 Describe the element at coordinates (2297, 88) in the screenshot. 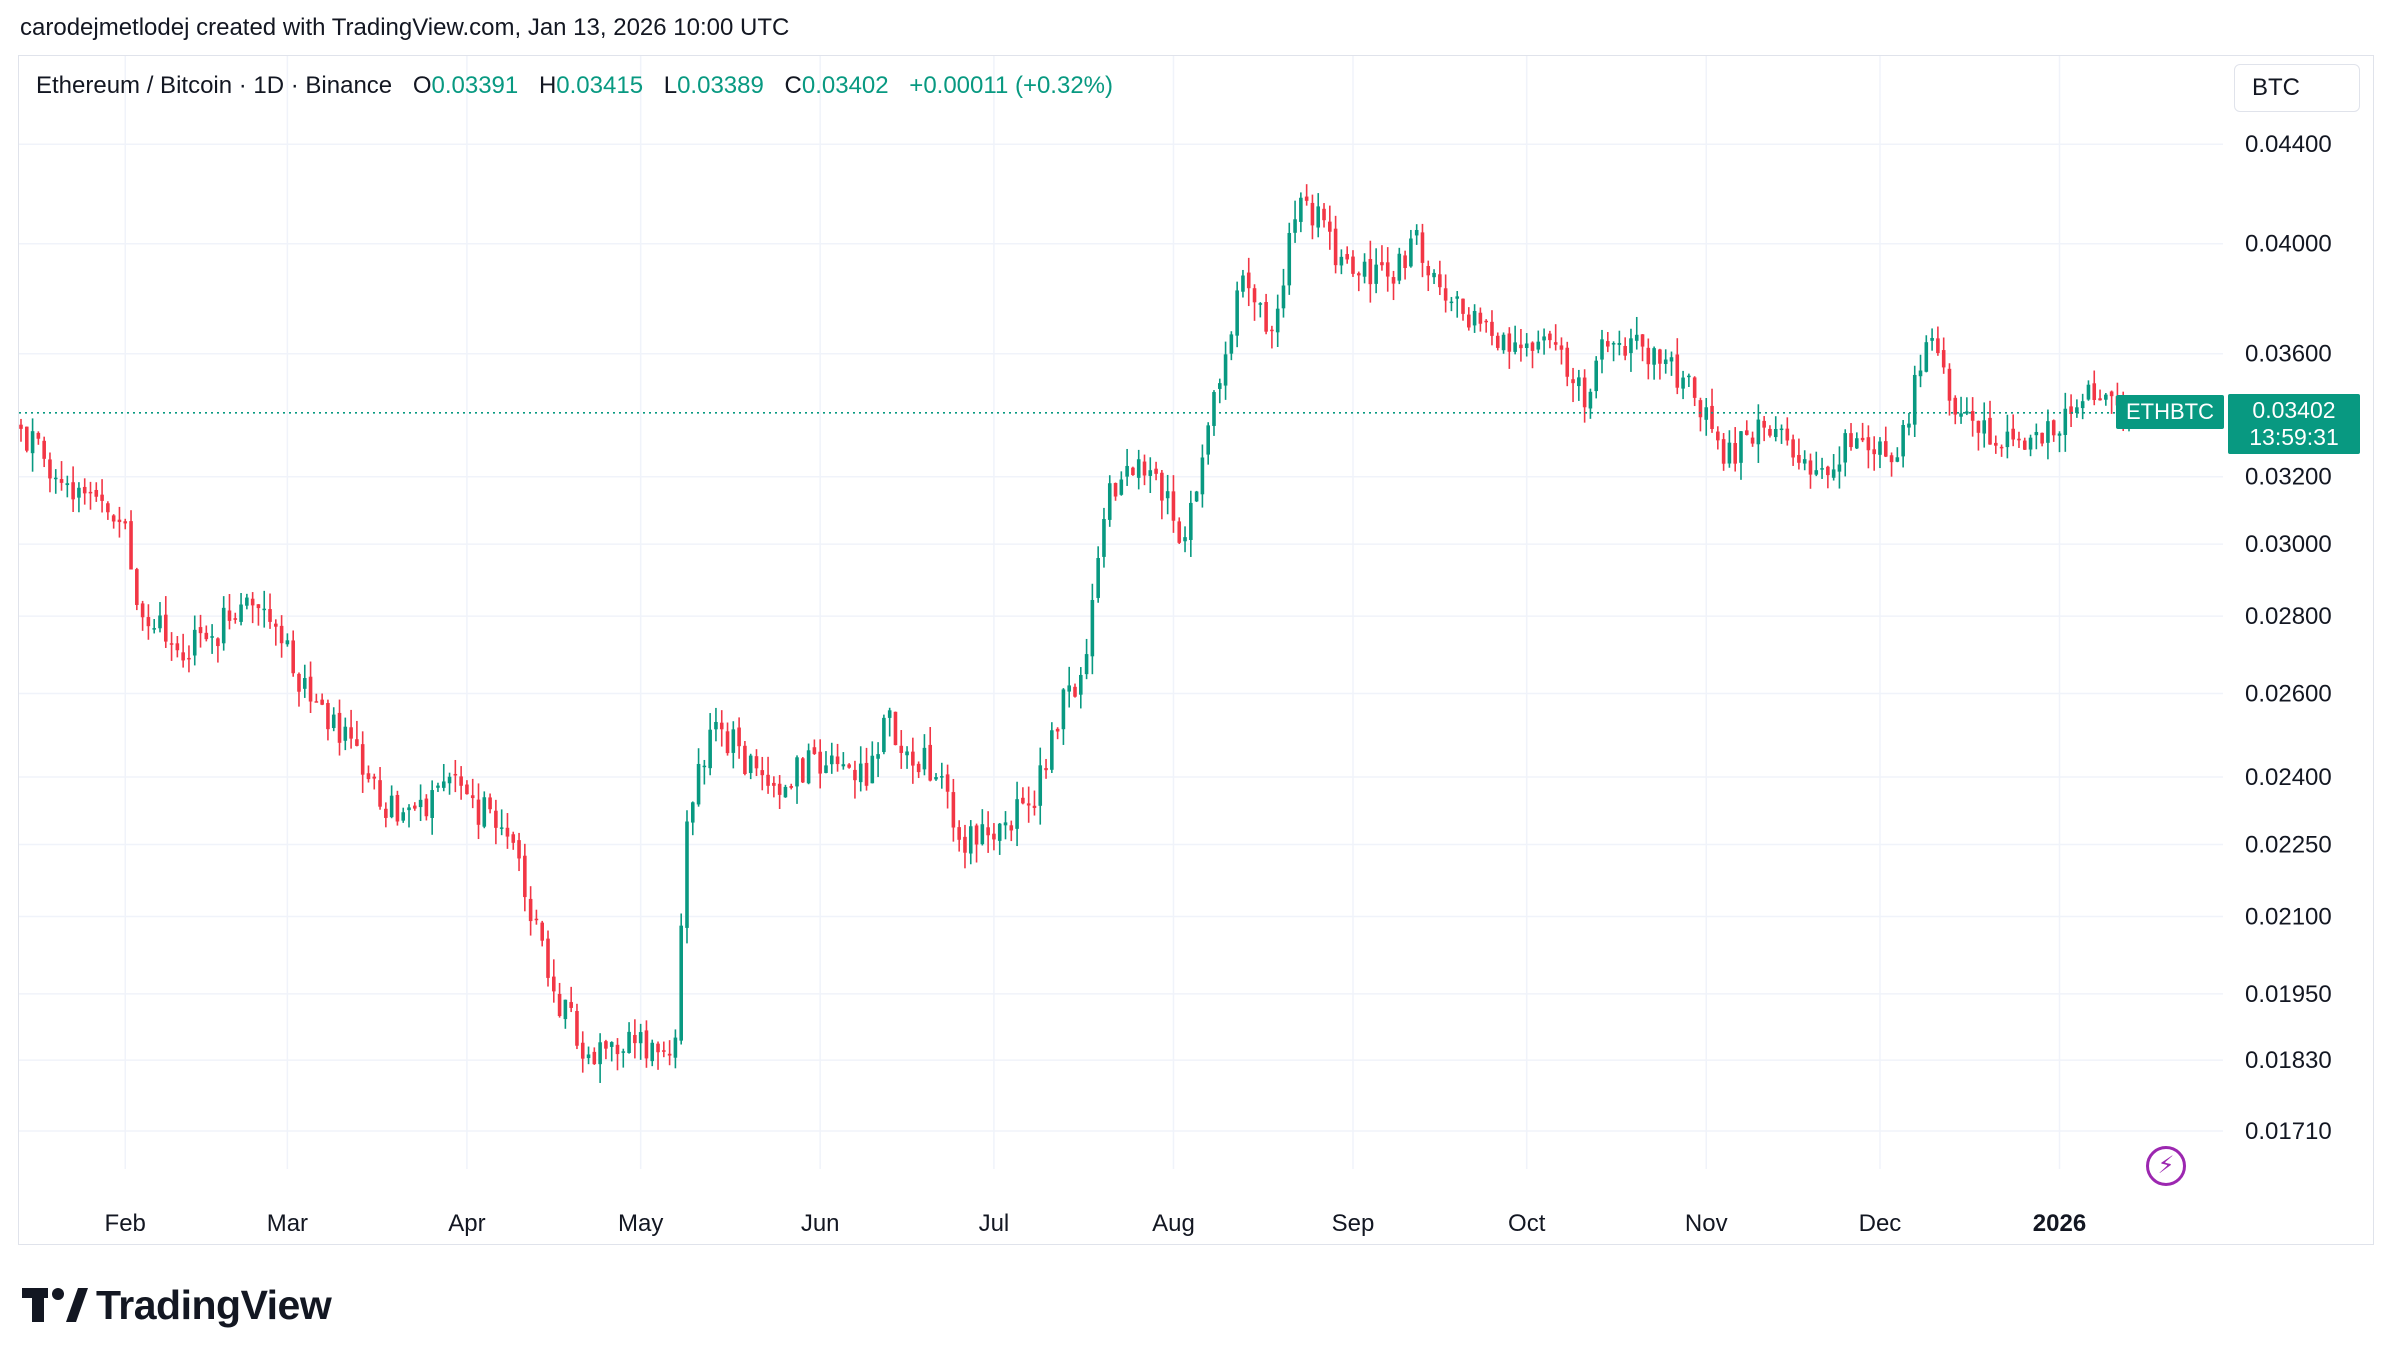

I see `currency-button: BTC` at that location.